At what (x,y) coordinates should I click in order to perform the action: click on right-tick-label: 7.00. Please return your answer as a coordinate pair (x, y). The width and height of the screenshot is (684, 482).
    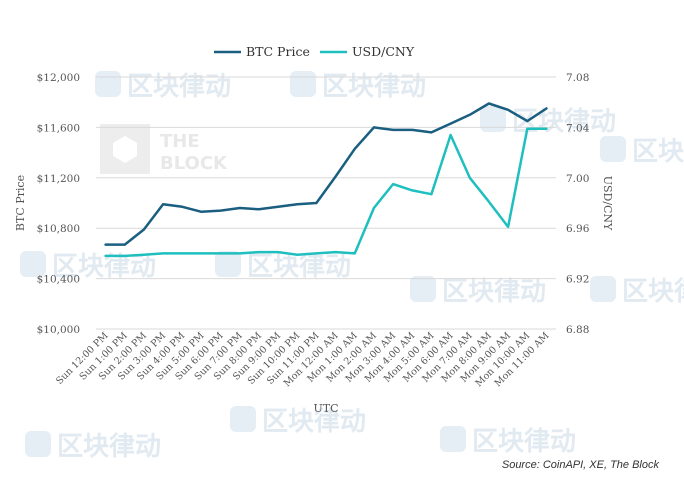
    Looking at the image, I should click on (577, 179).